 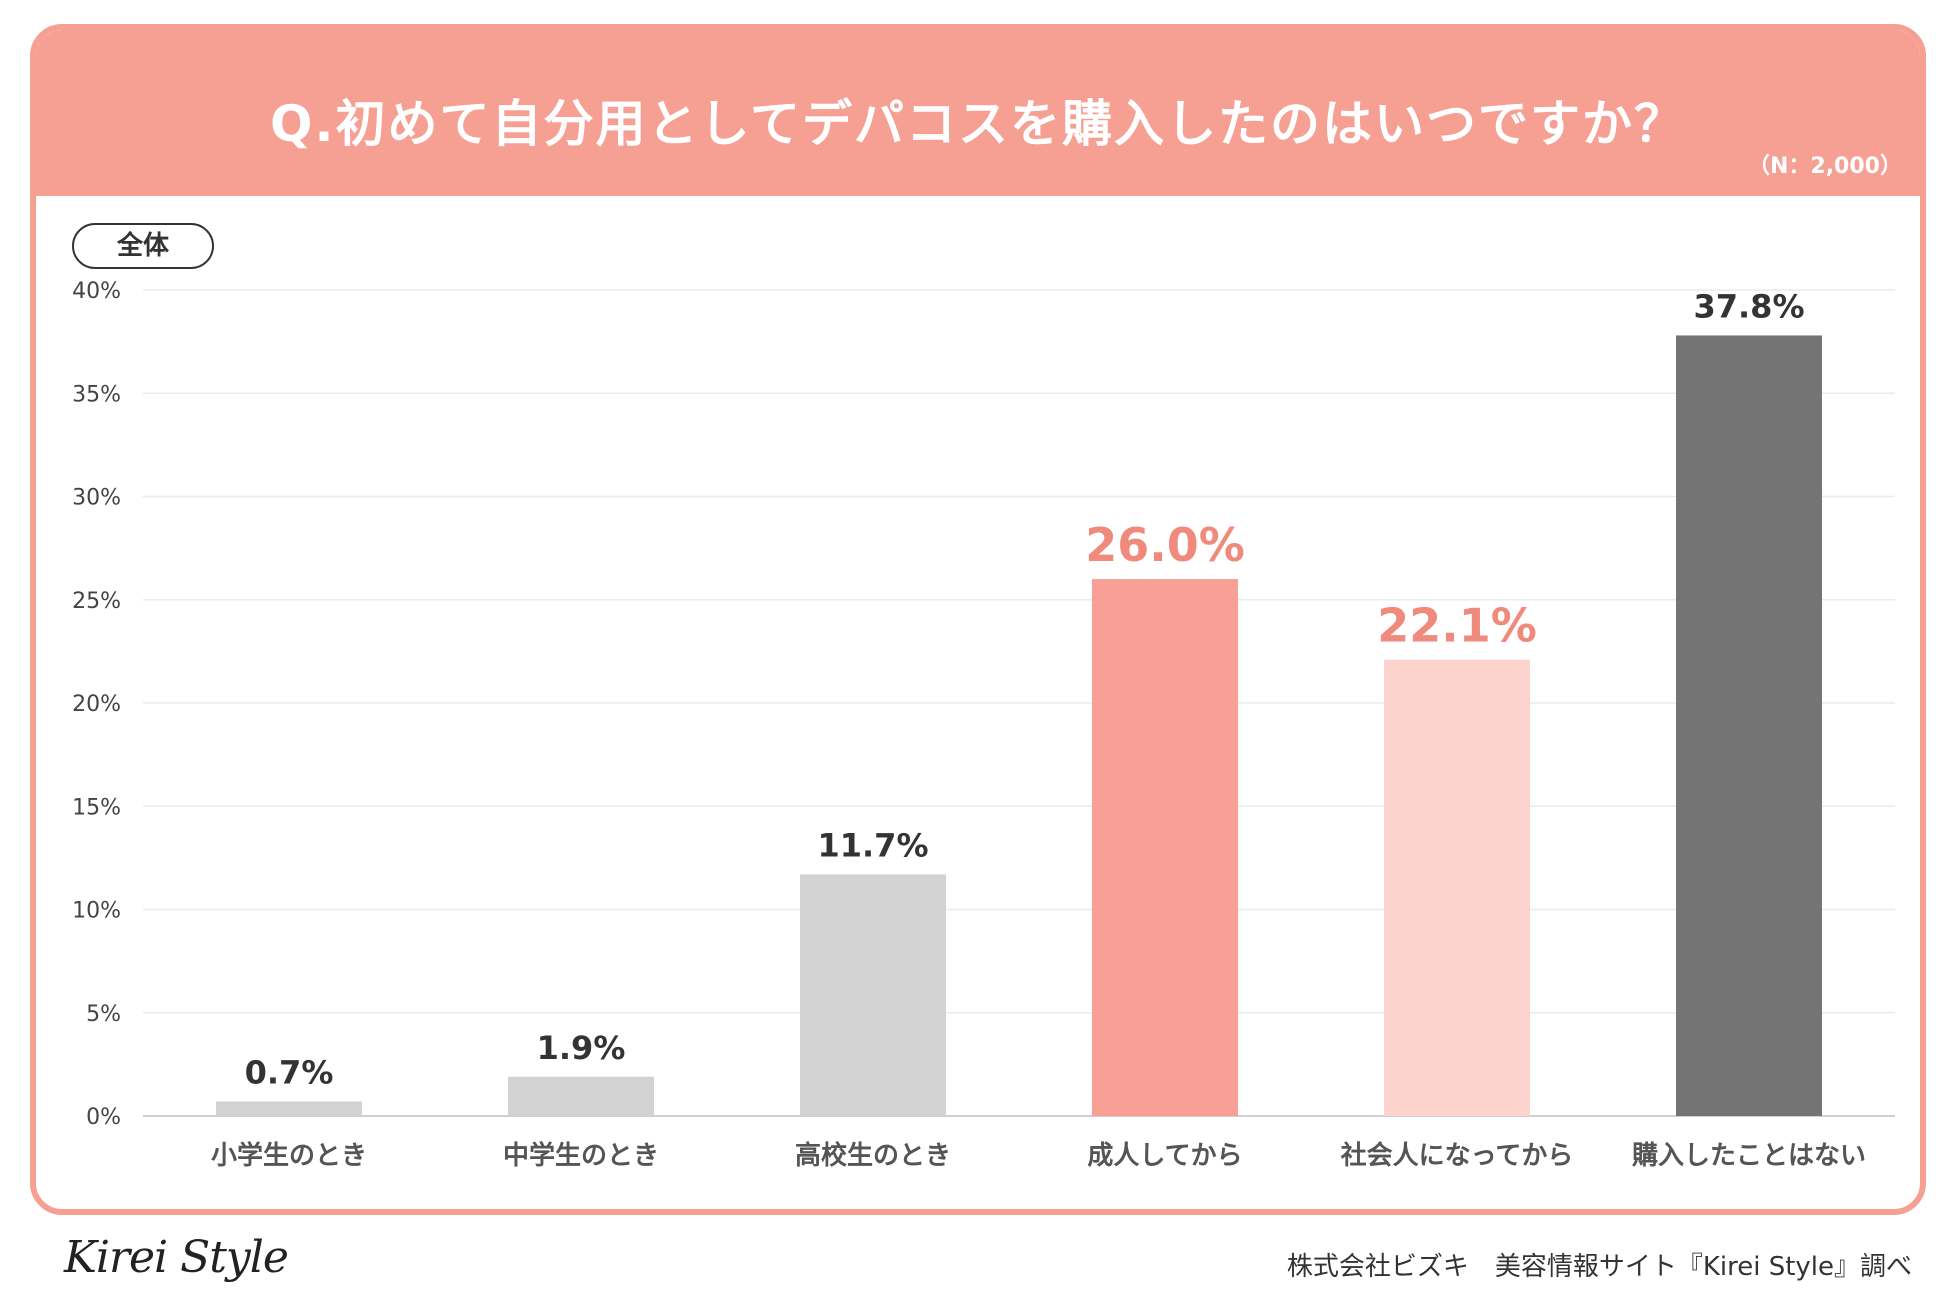 I want to click on data-label: 26.0%, so click(x=1165, y=545).